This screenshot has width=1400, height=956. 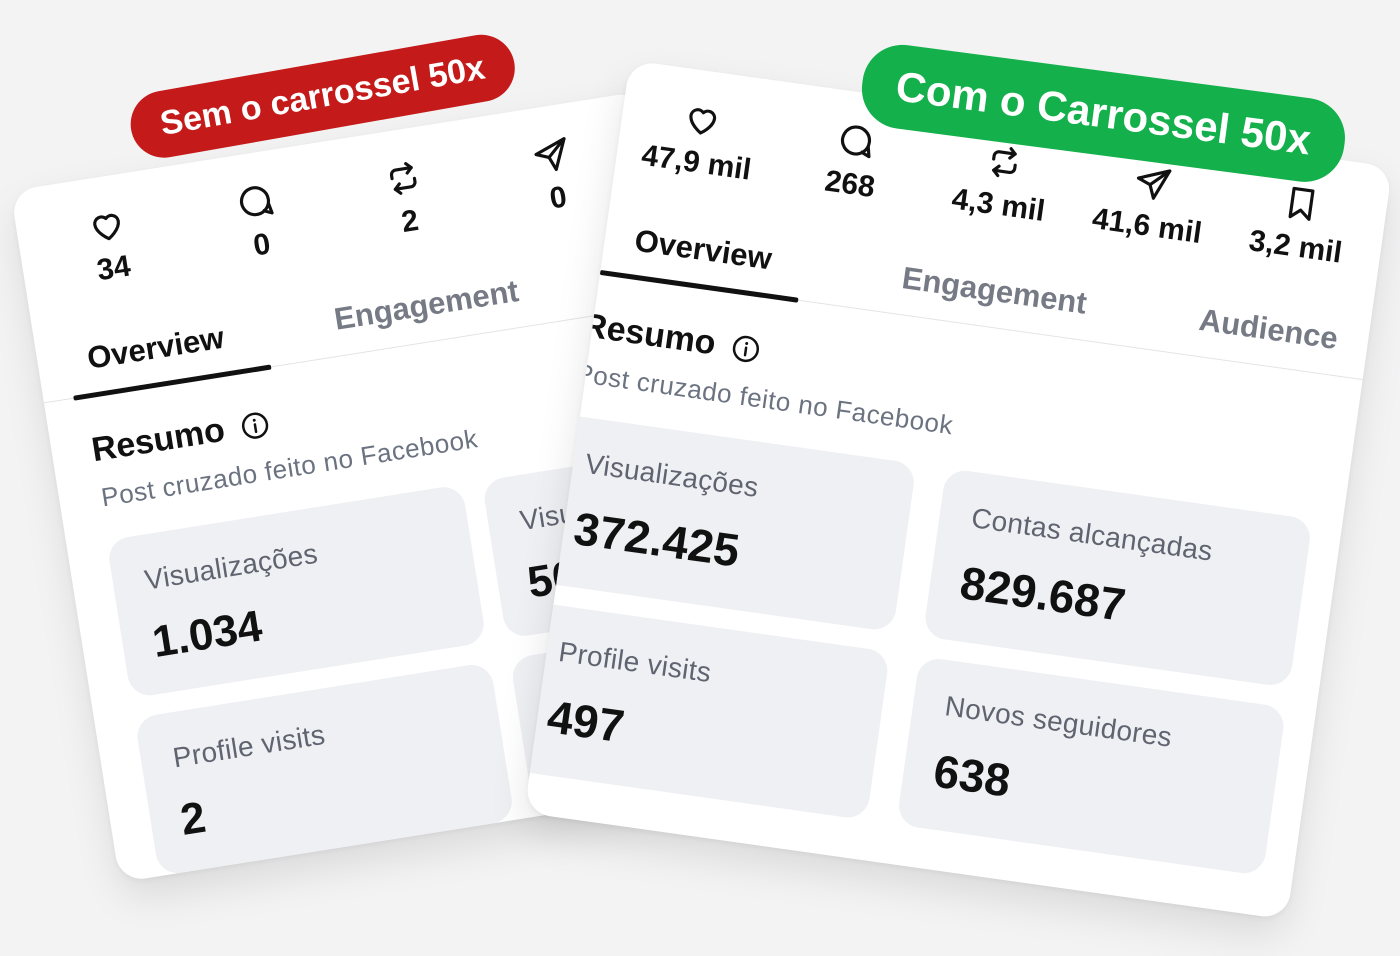 What do you see at coordinates (1091, 766) in the screenshot?
I see `metric-tile-new-followers: Novos seguidores 638` at bounding box center [1091, 766].